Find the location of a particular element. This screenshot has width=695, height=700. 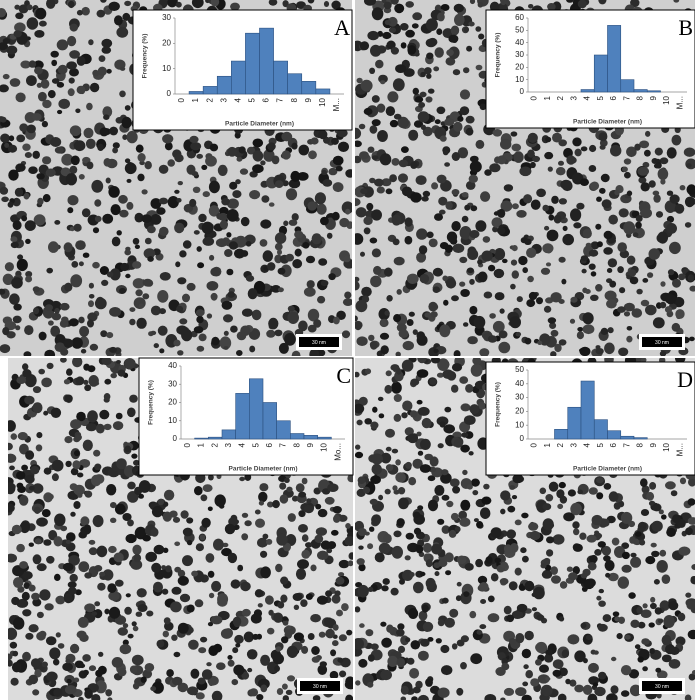

x-tick-label: 5 is located at coordinates (600, 444).